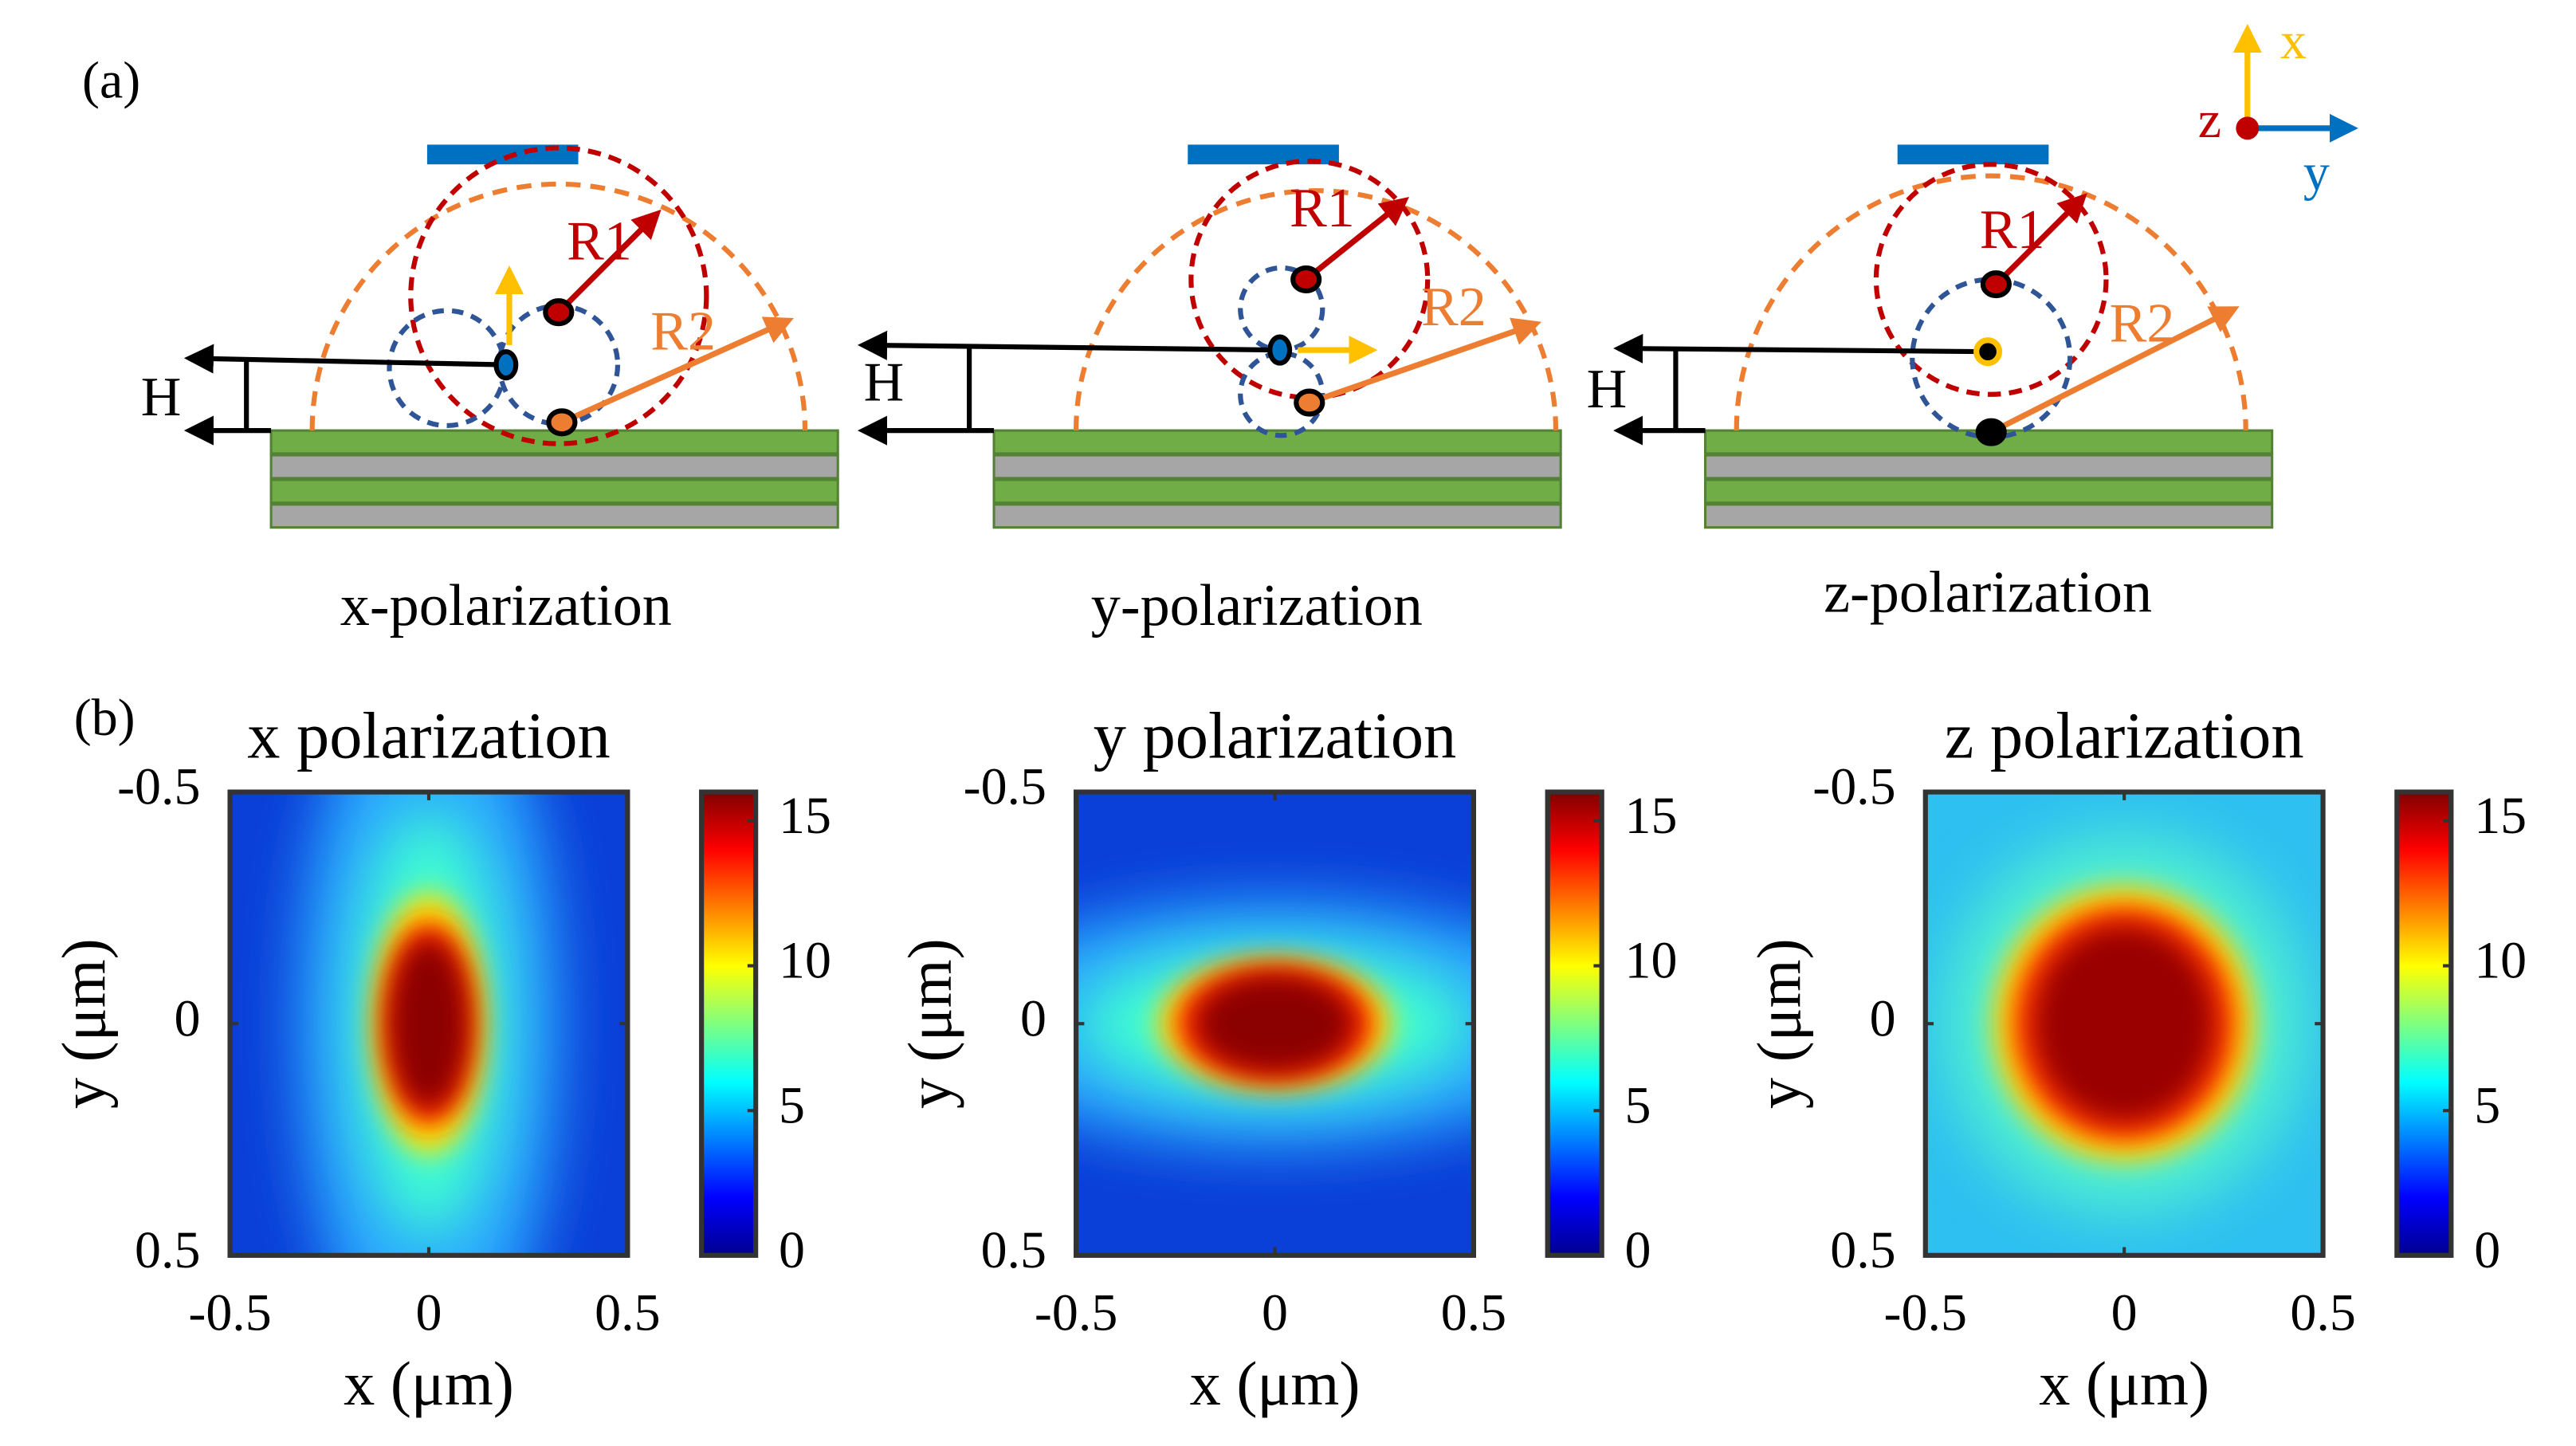 The height and width of the screenshot is (1446, 2576). What do you see at coordinates (111, 80) in the screenshot?
I see `panel-label: (a)` at bounding box center [111, 80].